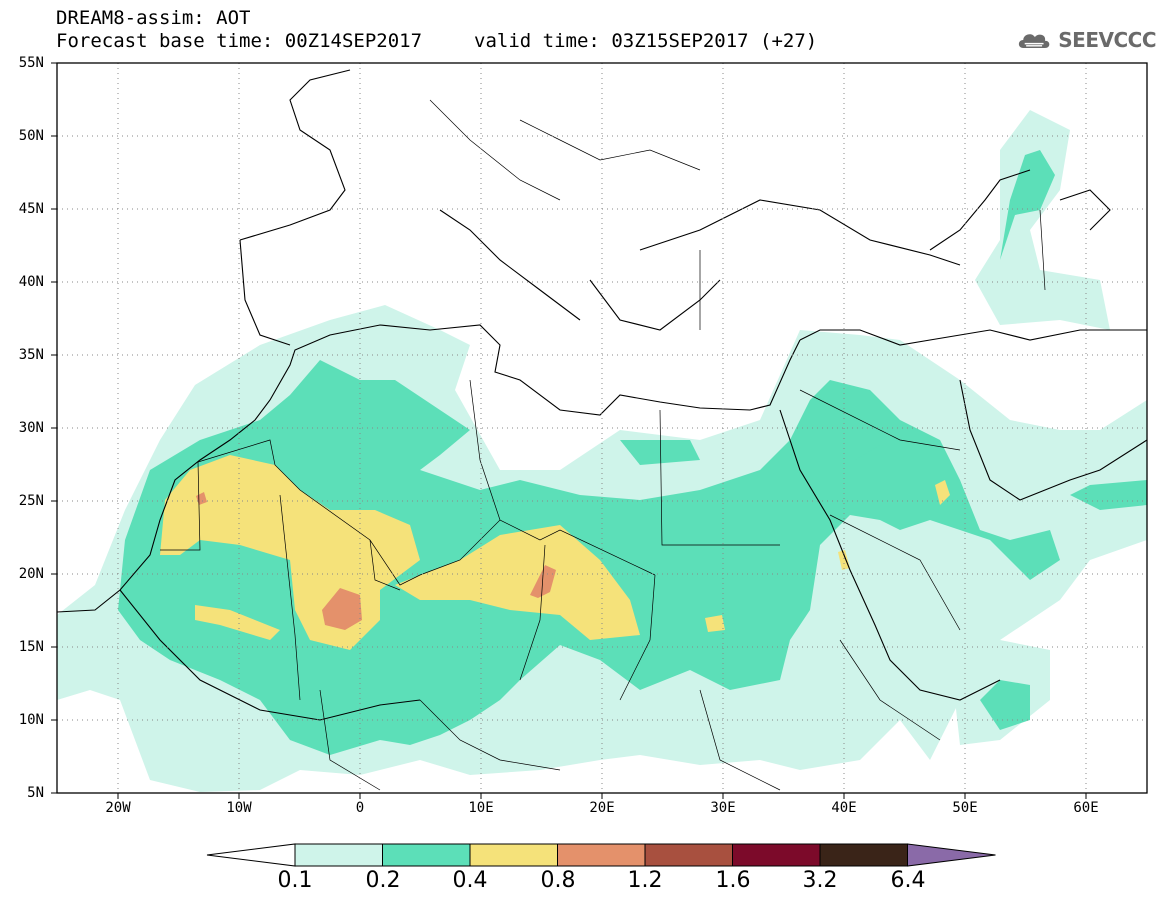  What do you see at coordinates (251, 855) in the screenshot?
I see `colorbar-arrow-low` at bounding box center [251, 855].